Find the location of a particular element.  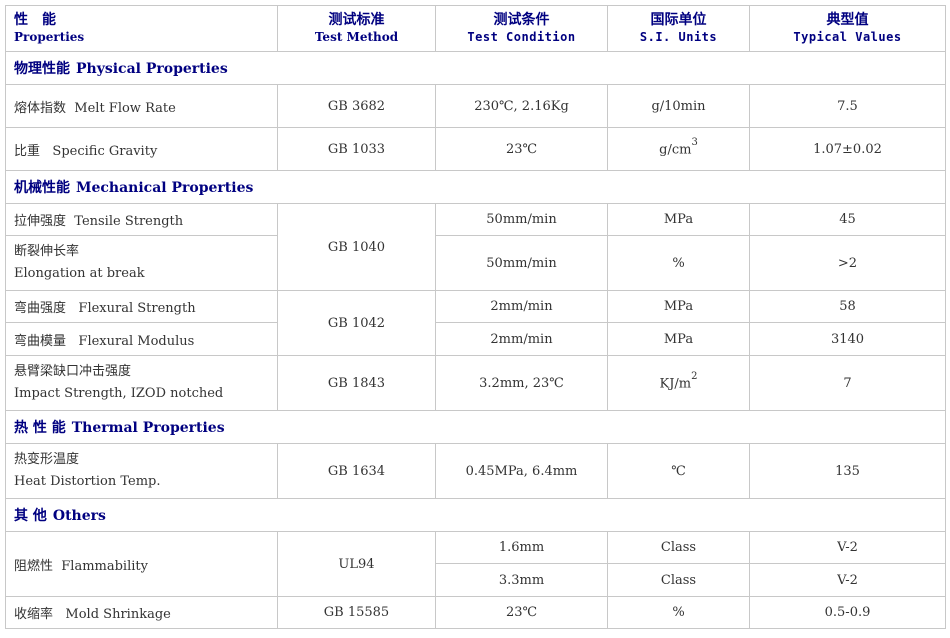

method-cell: GB 1040 is located at coordinates (356, 247).